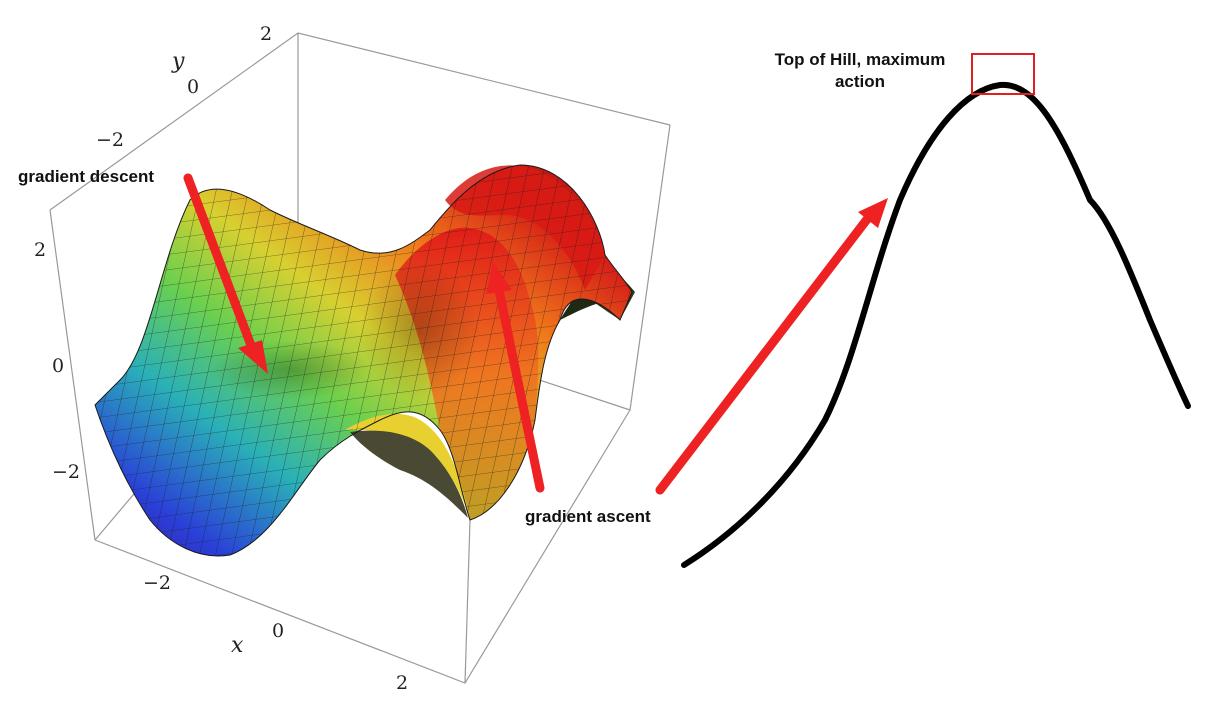 The width and height of the screenshot is (1205, 713). What do you see at coordinates (86, 176) in the screenshot?
I see `gradient-descent-label: gradient descent` at bounding box center [86, 176].